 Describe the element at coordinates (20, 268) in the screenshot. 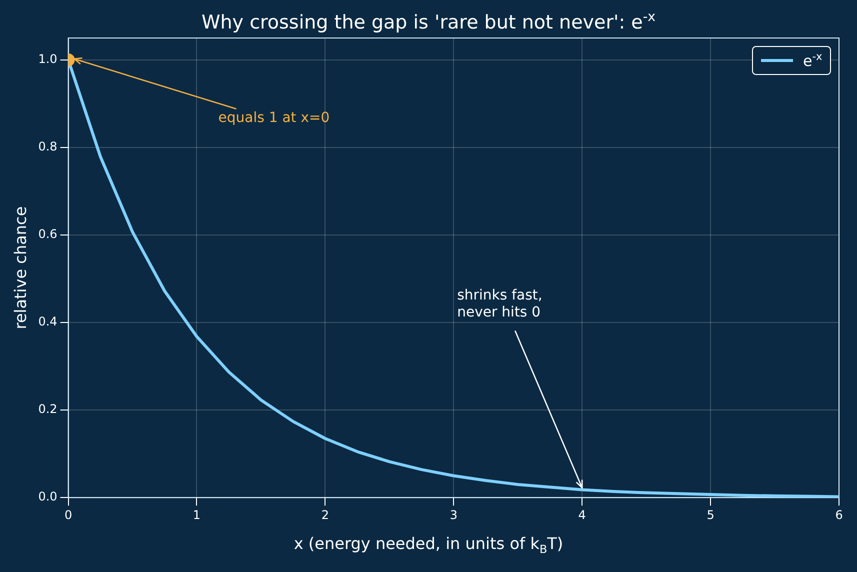

I see `y-axis-title: relative chance` at that location.